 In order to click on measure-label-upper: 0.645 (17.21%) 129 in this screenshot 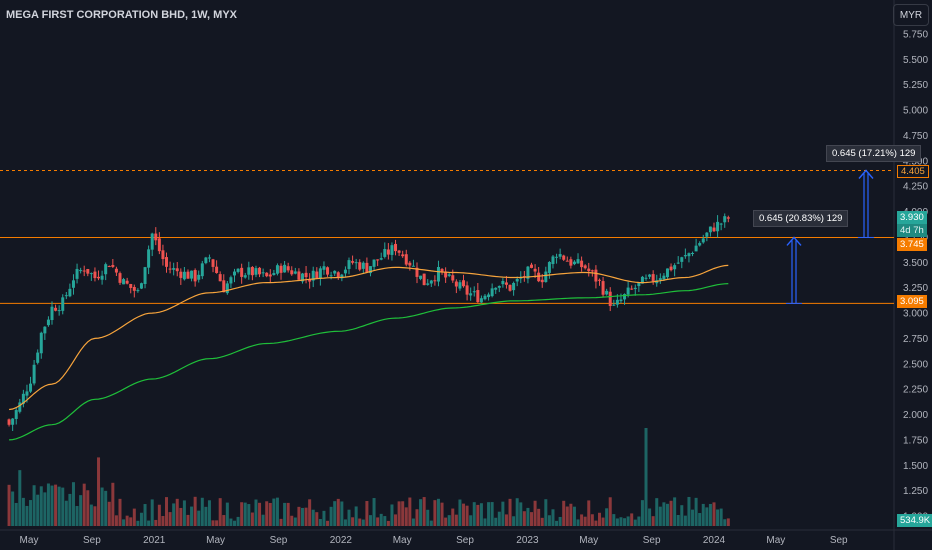, I will do `click(874, 153)`.